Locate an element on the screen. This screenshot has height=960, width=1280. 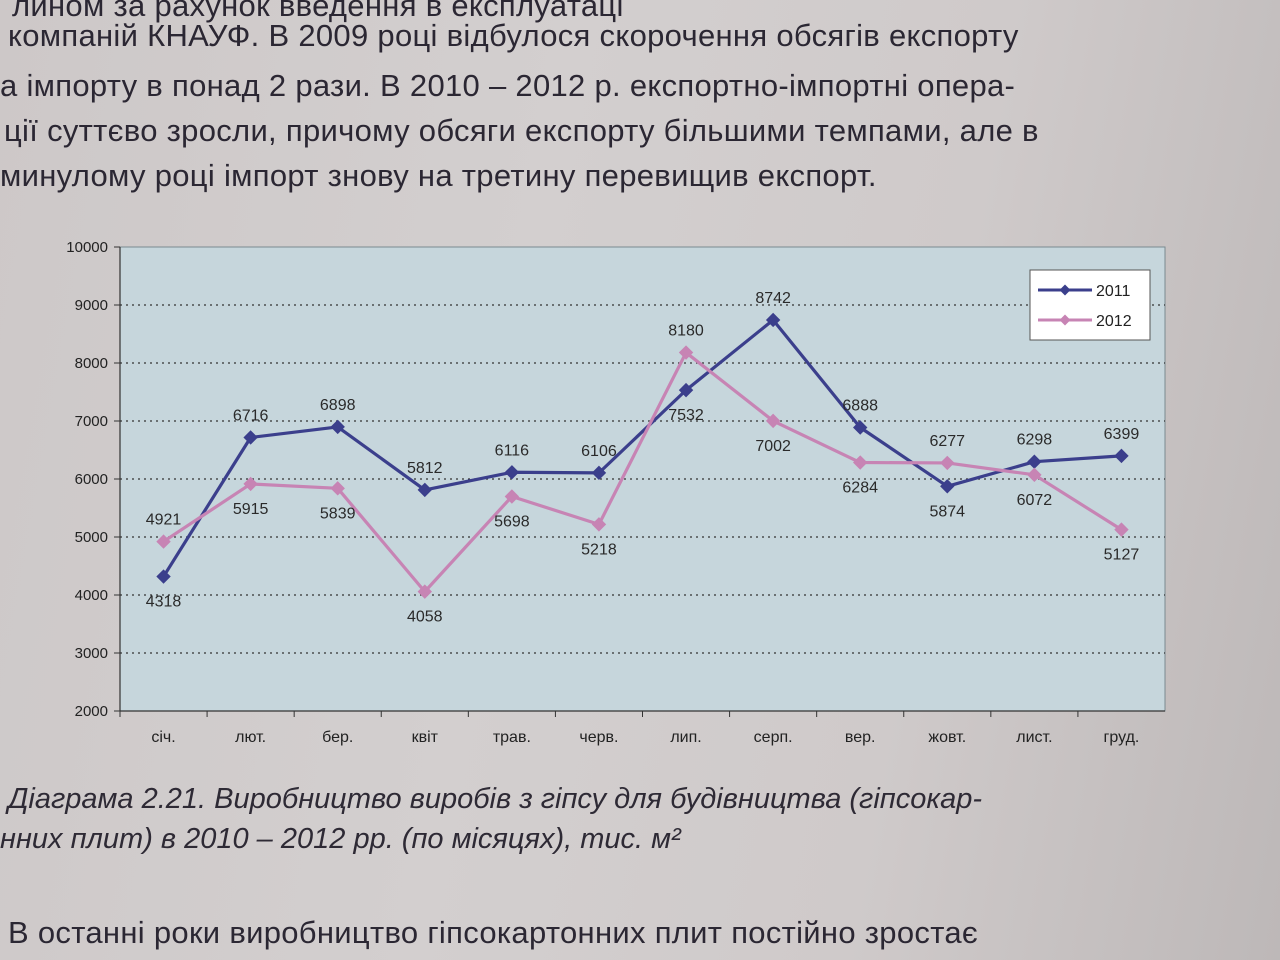
data-label-2011: 8742 is located at coordinates (773, 298).